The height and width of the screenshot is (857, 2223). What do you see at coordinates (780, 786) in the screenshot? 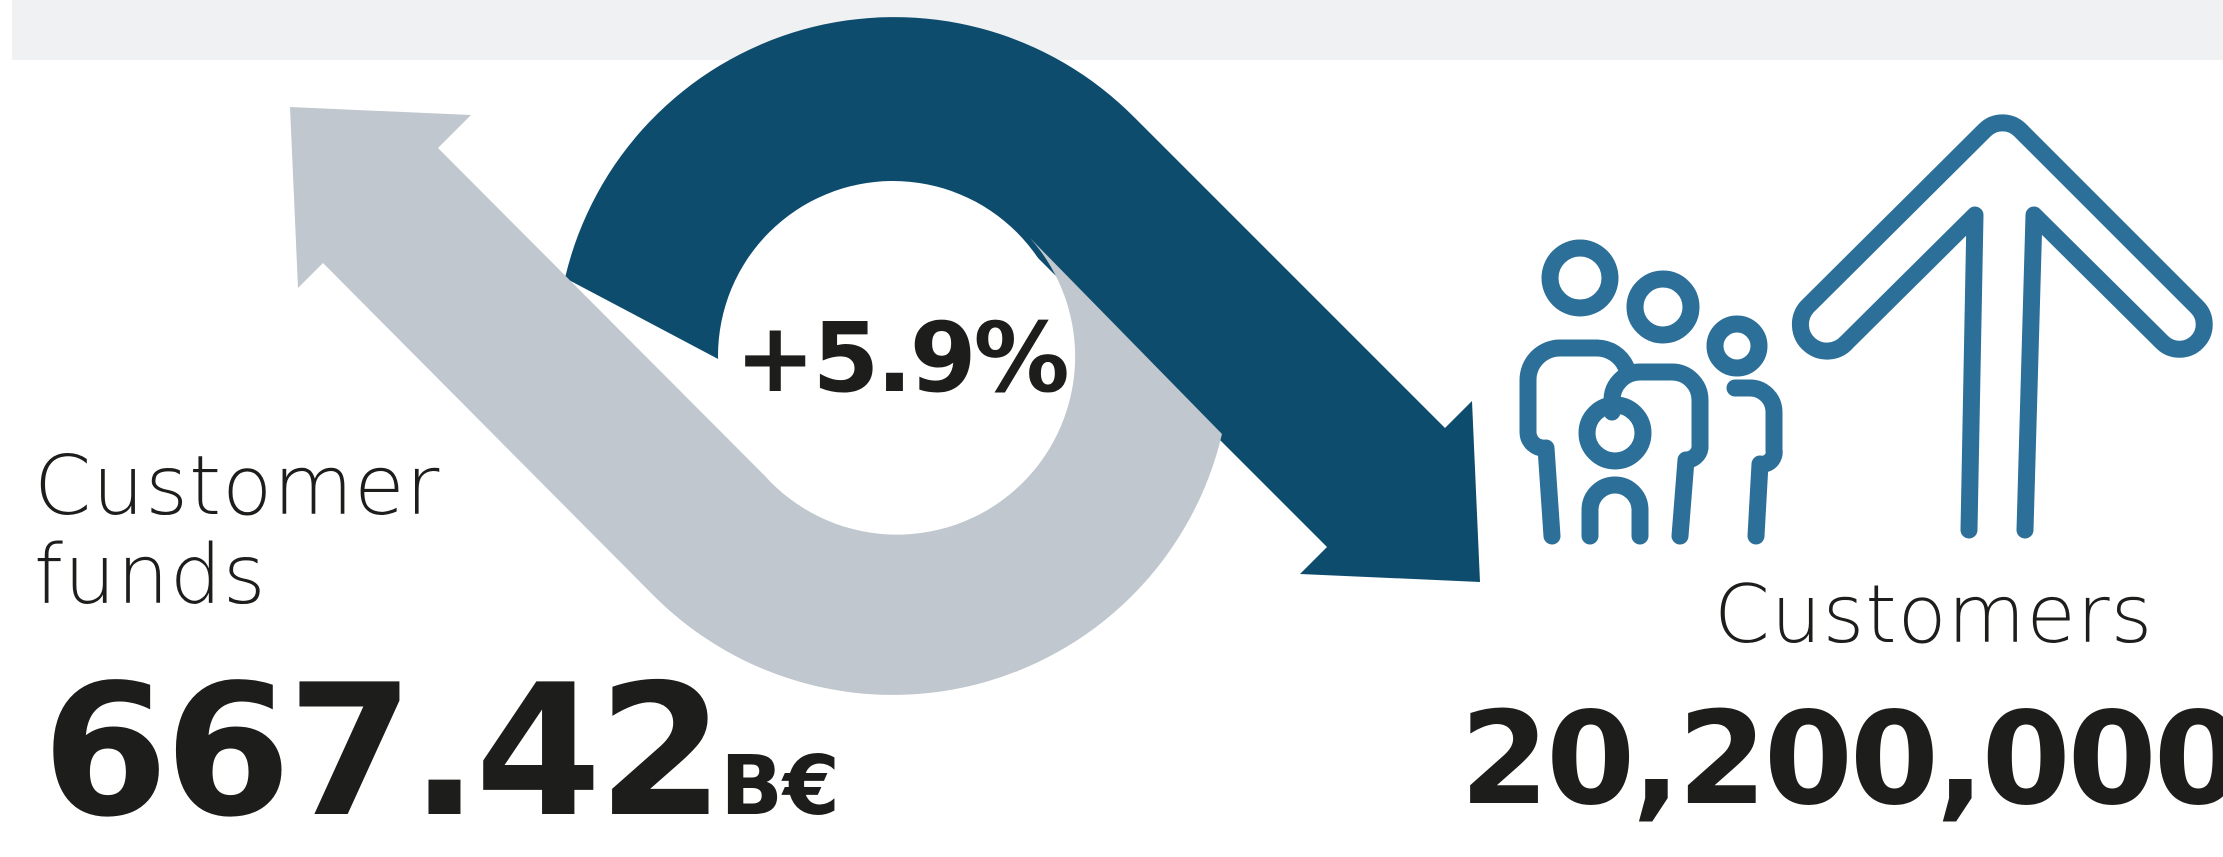
I see `funds-amount-unit: B€` at bounding box center [780, 786].